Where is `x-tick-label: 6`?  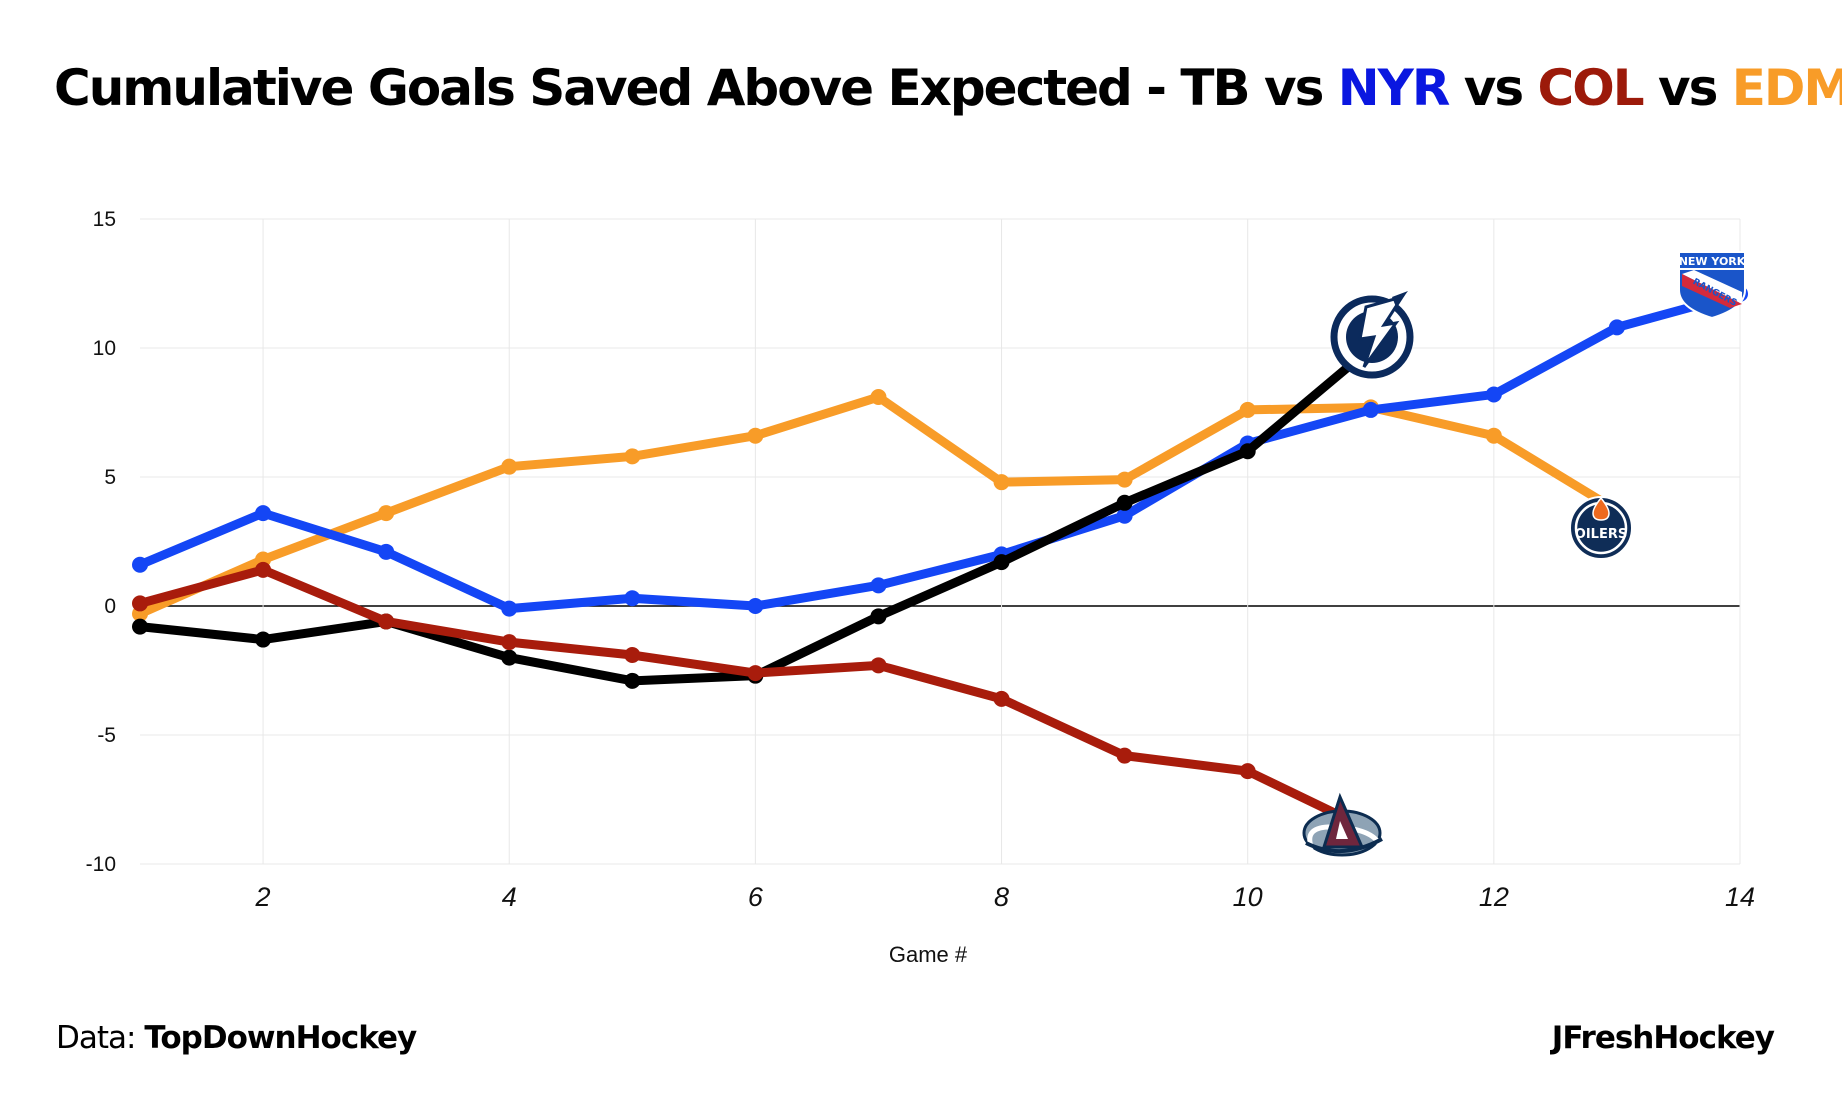
x-tick-label: 6 is located at coordinates (756, 897).